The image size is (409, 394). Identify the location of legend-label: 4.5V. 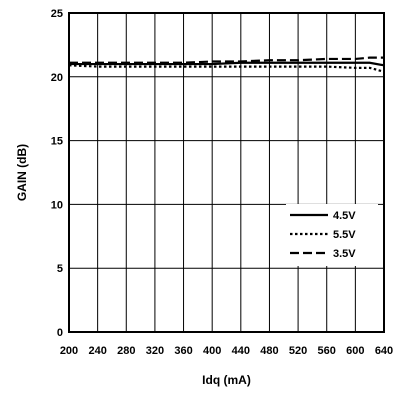
(344, 216).